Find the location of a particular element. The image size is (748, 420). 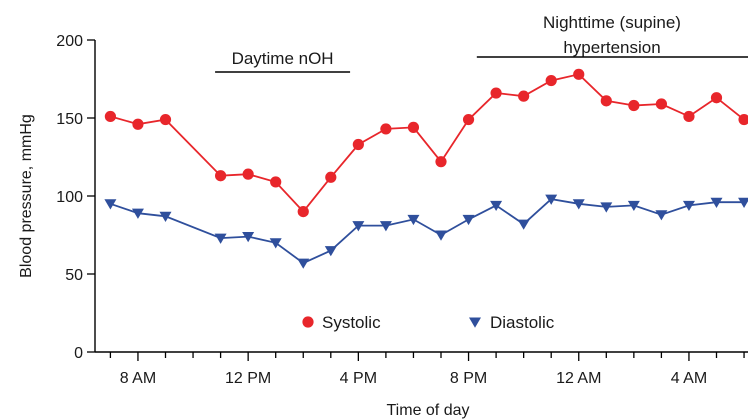

legend: Systolic Diastolic is located at coordinates (428, 322).